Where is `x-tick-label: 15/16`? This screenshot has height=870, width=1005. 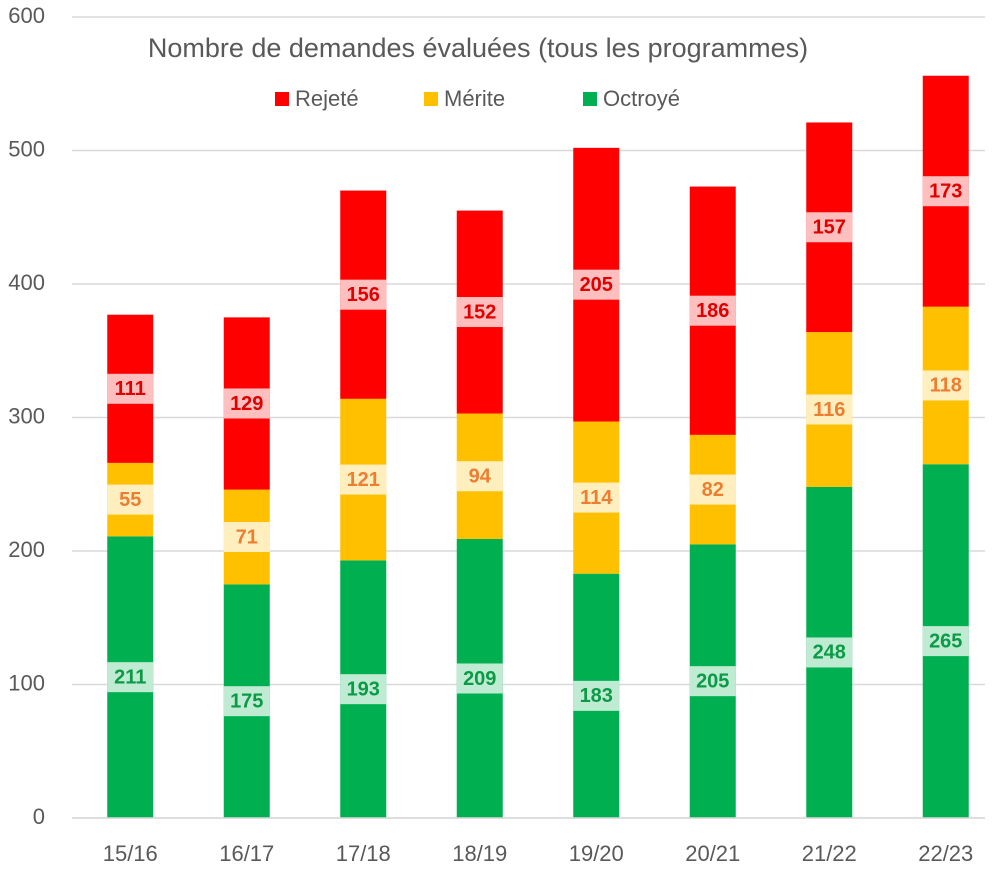
x-tick-label: 15/16 is located at coordinates (130, 853).